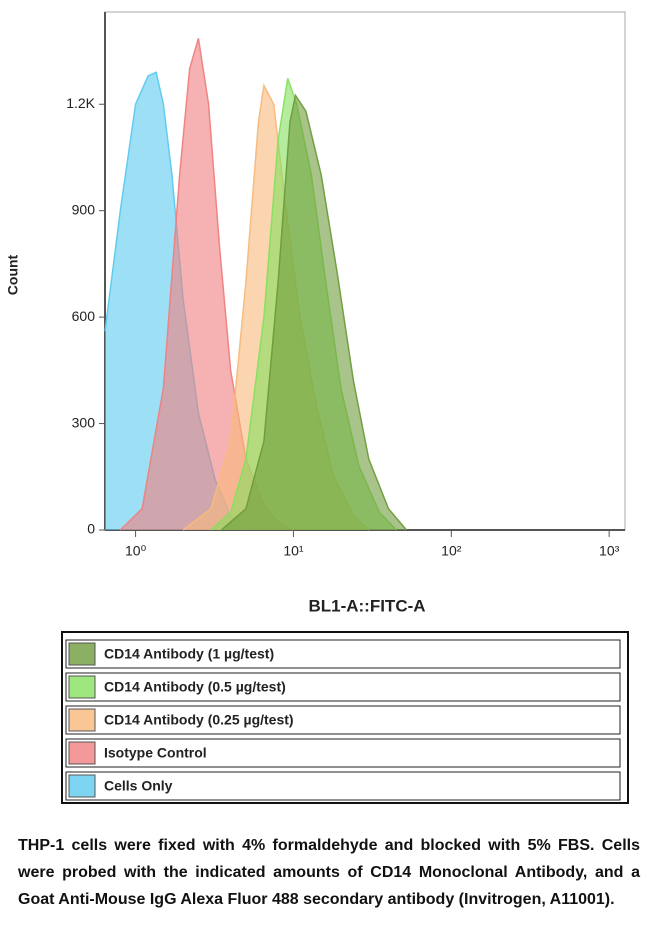 The width and height of the screenshot is (650, 948). Describe the element at coordinates (366, 605) in the screenshot. I see `x-axis-label: BL1-A::FITC-A` at that location.